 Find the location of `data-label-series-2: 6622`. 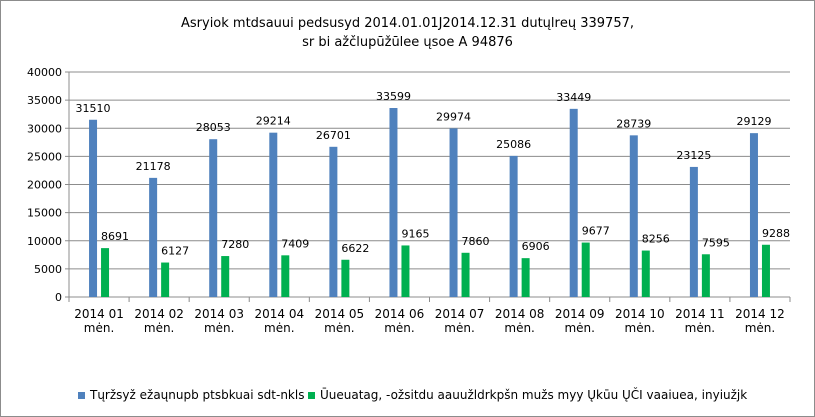

data-label-series-2: 6622 is located at coordinates (355, 248).